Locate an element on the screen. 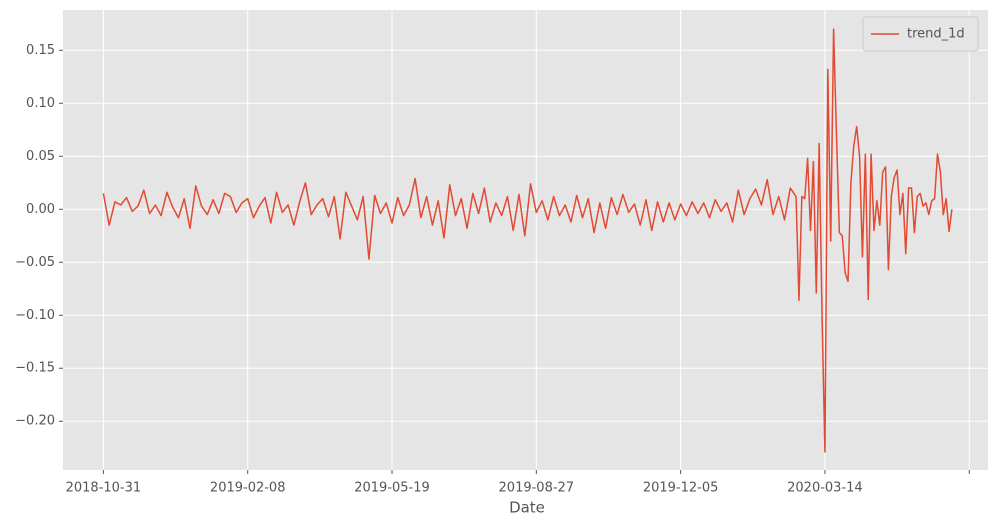  y-tick-label: −0.10 is located at coordinates (35, 315).